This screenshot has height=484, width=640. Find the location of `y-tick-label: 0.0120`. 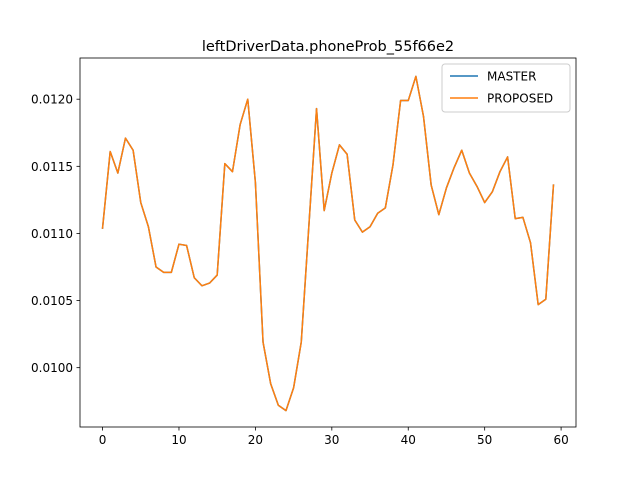

y-tick-label: 0.0120 is located at coordinates (52, 100).